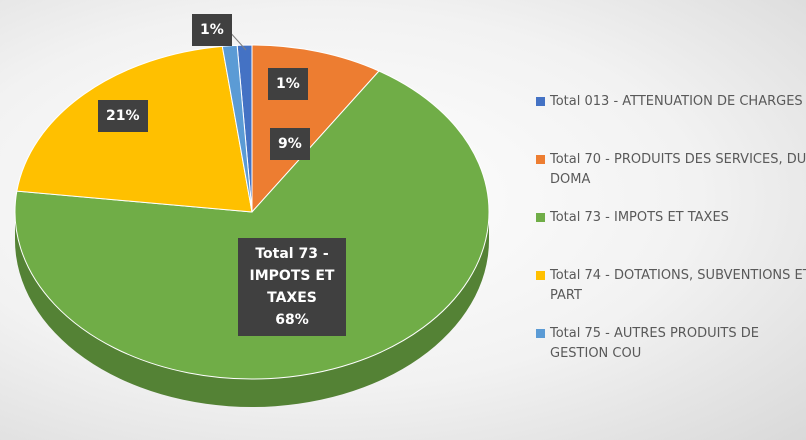 This screenshot has width=806, height=440. I want to click on legend-entry: Total 73 - IMPOTS ET TAXES, so click(671, 218).